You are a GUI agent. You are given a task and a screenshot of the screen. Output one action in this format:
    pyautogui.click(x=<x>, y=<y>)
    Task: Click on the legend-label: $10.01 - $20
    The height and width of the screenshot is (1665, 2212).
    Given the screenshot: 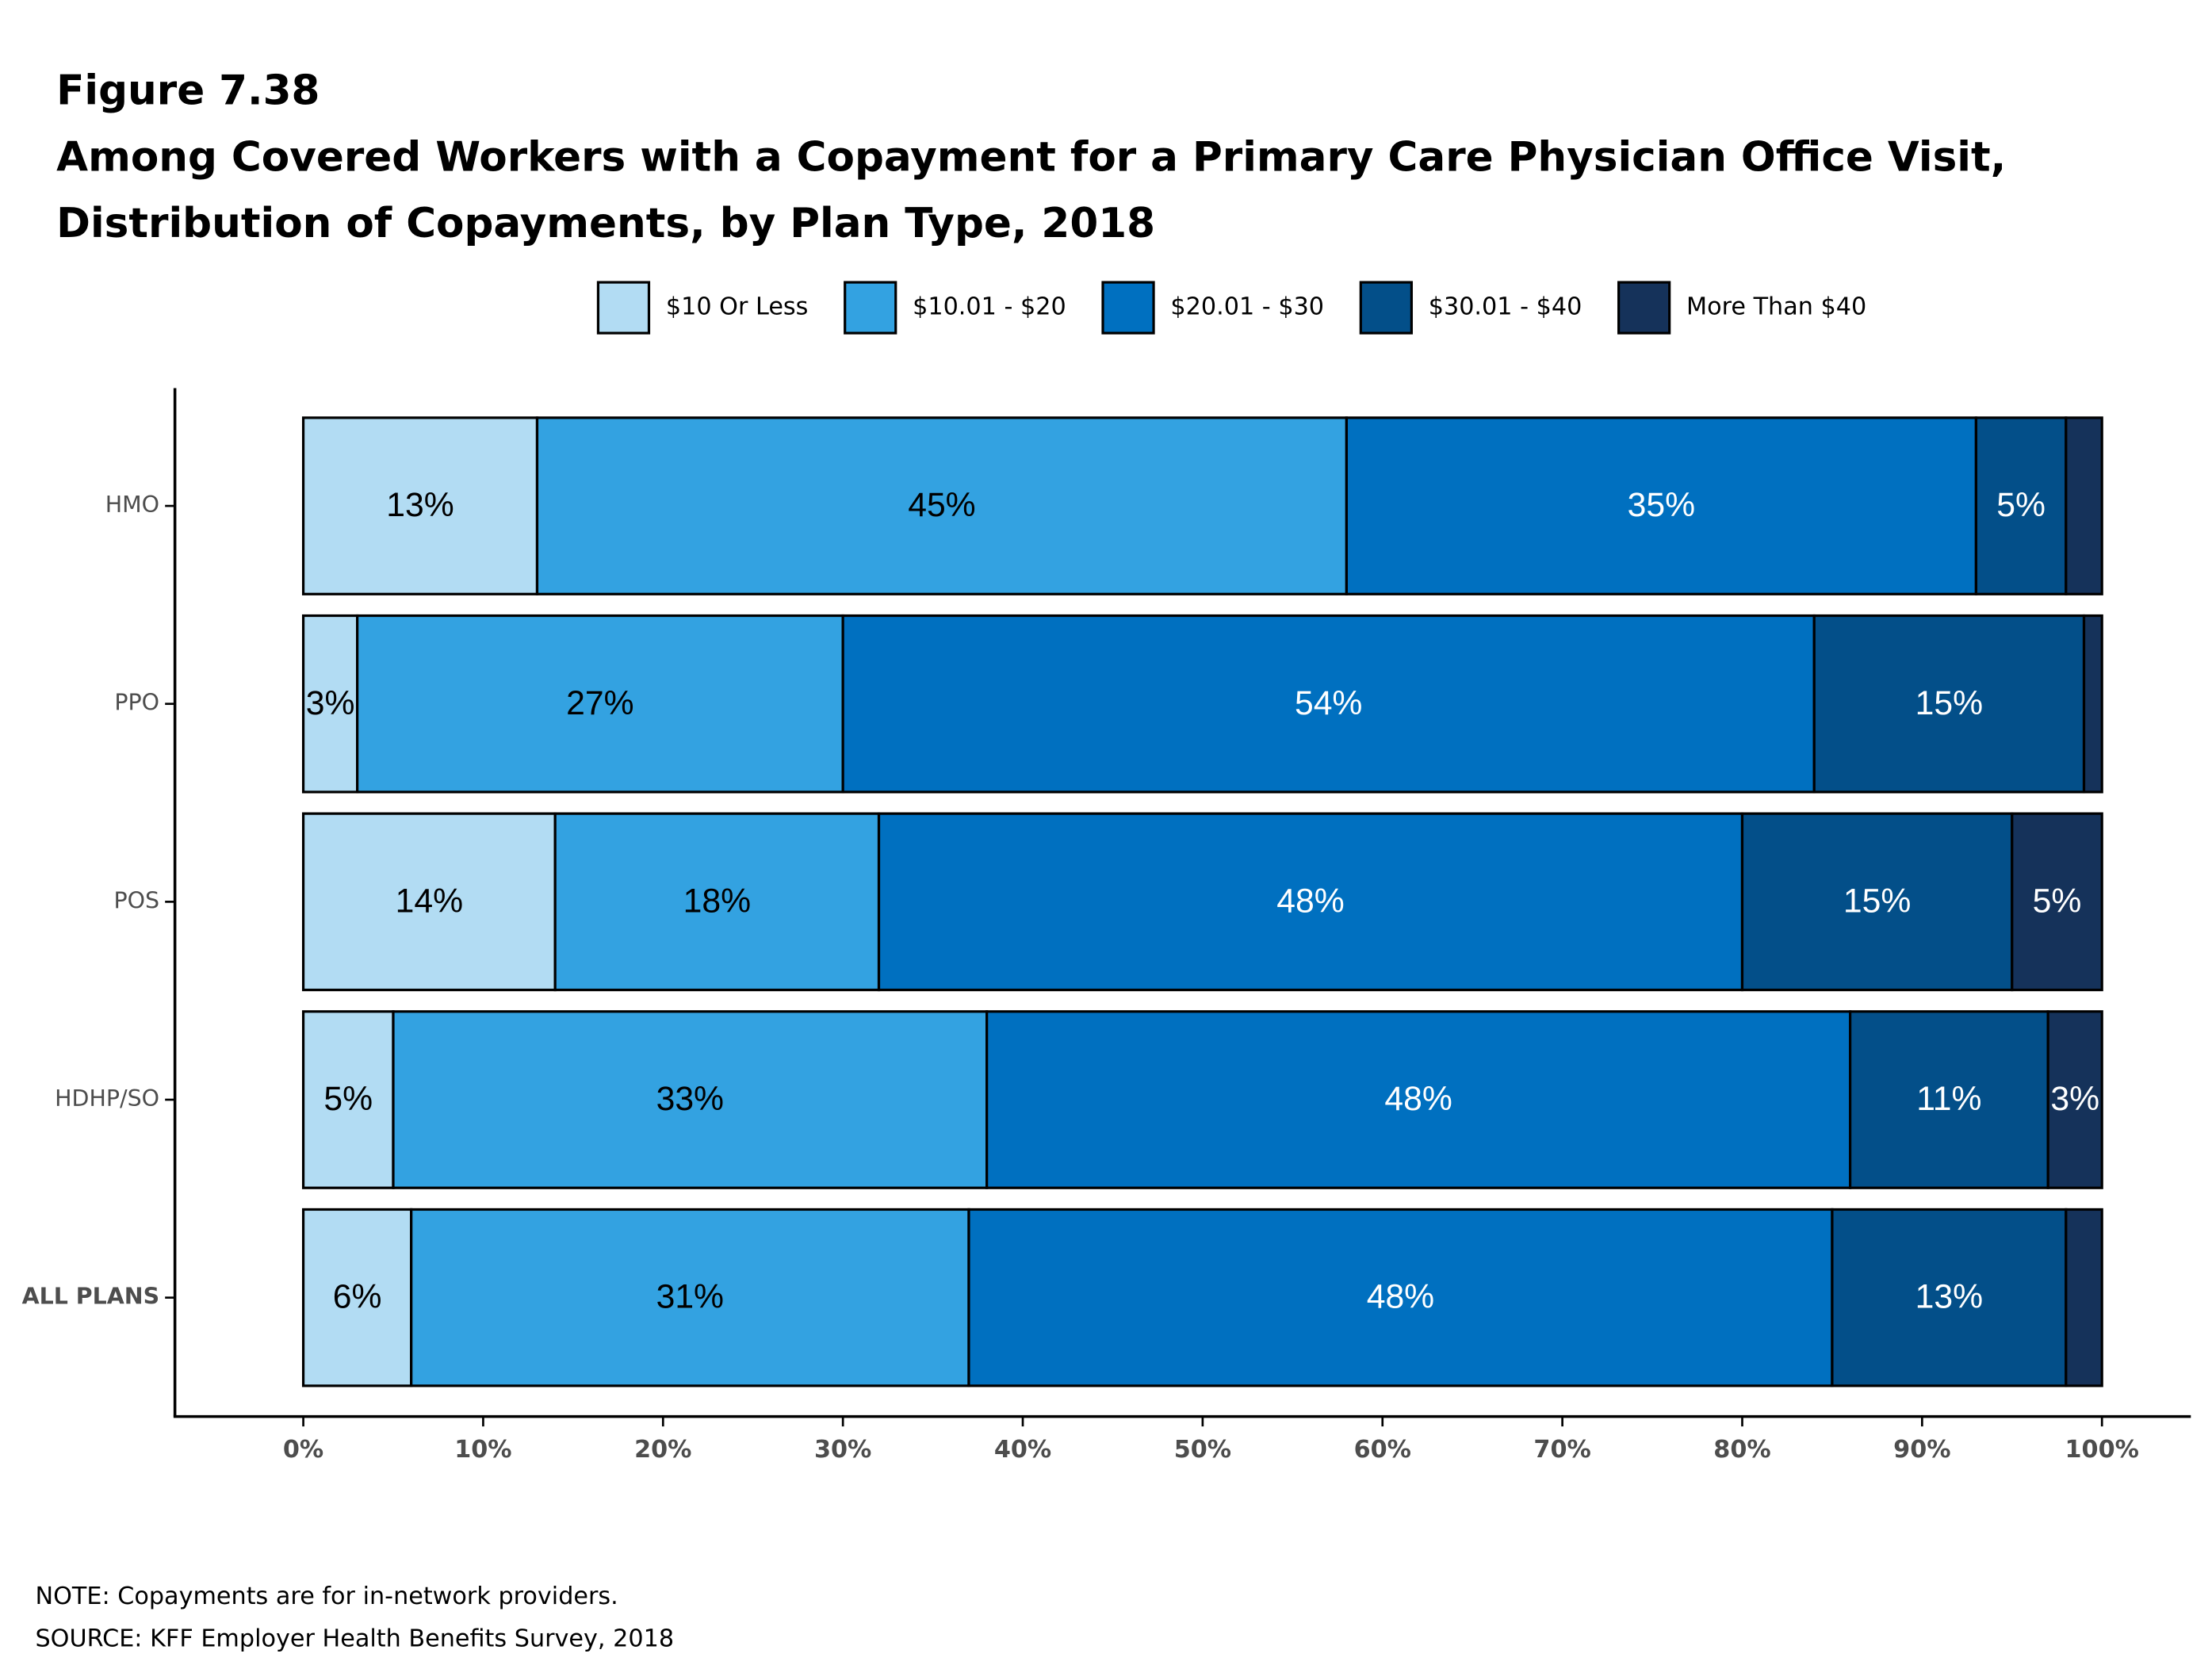 What is the action you would take?
    pyautogui.click(x=990, y=307)
    